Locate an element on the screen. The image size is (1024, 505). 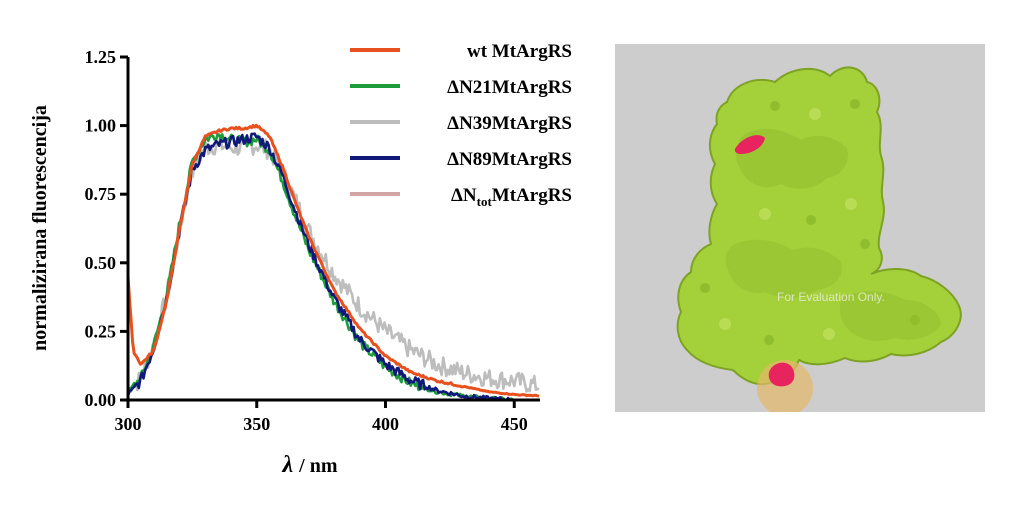
highlight-patch-bottom is located at coordinates (781, 374).